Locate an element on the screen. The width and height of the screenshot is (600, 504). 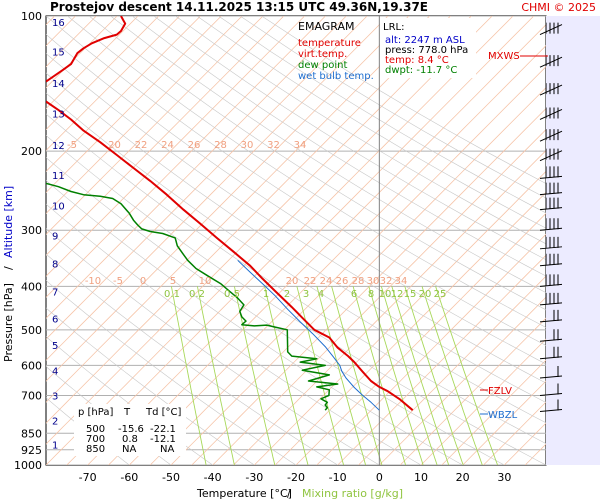
x-tick--70: -70 is located at coordinates (88, 477).